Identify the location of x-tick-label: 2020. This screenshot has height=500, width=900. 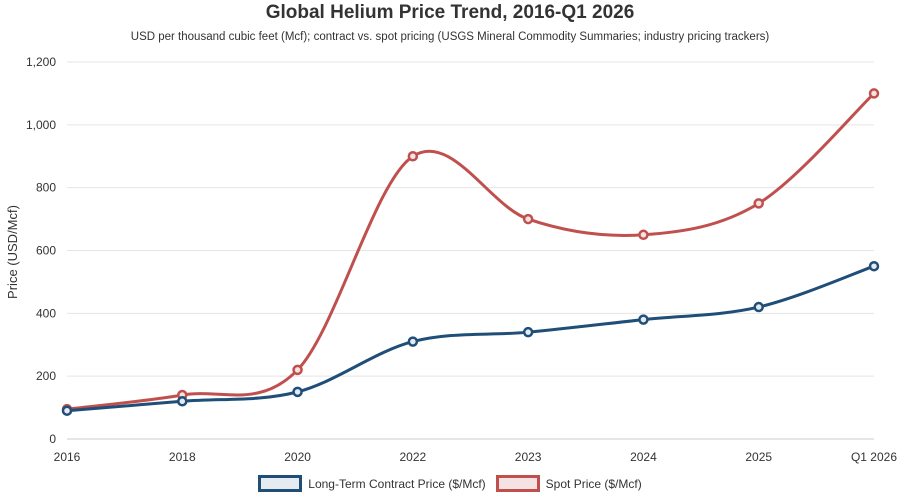
(297, 457).